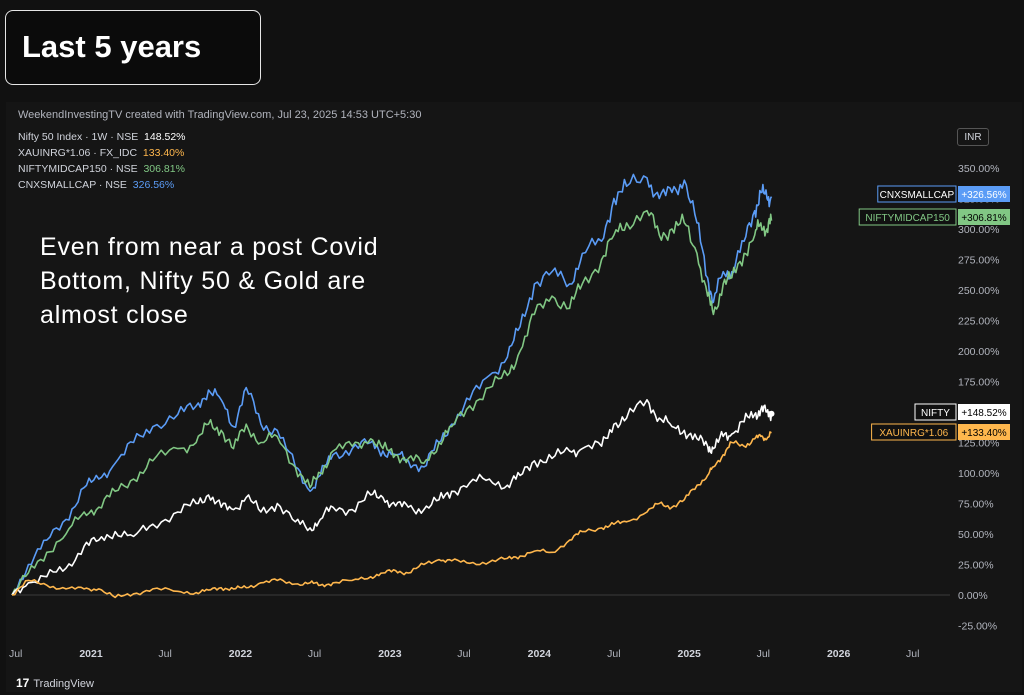  I want to click on y-tick-label: 75.00%, so click(976, 505).